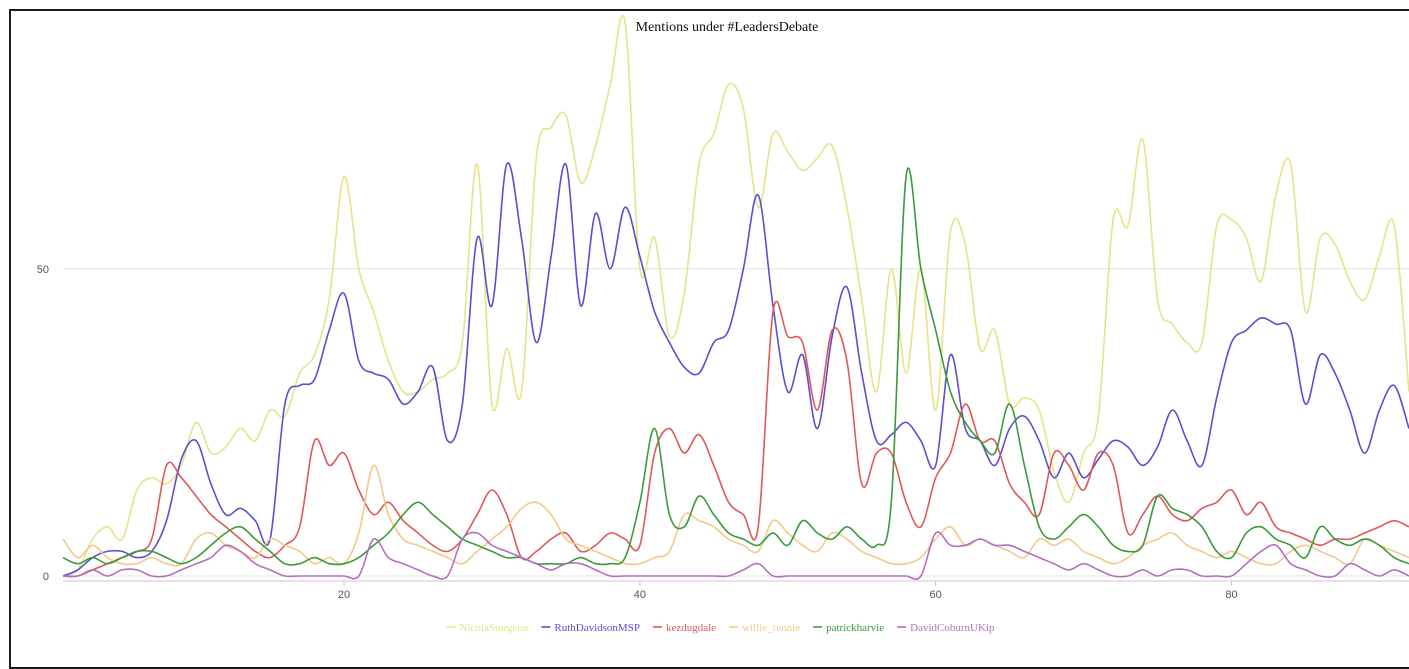 The height and width of the screenshot is (669, 1409). What do you see at coordinates (727, 27) in the screenshot?
I see `chart-title: Mentions under #LeadersDebate` at bounding box center [727, 27].